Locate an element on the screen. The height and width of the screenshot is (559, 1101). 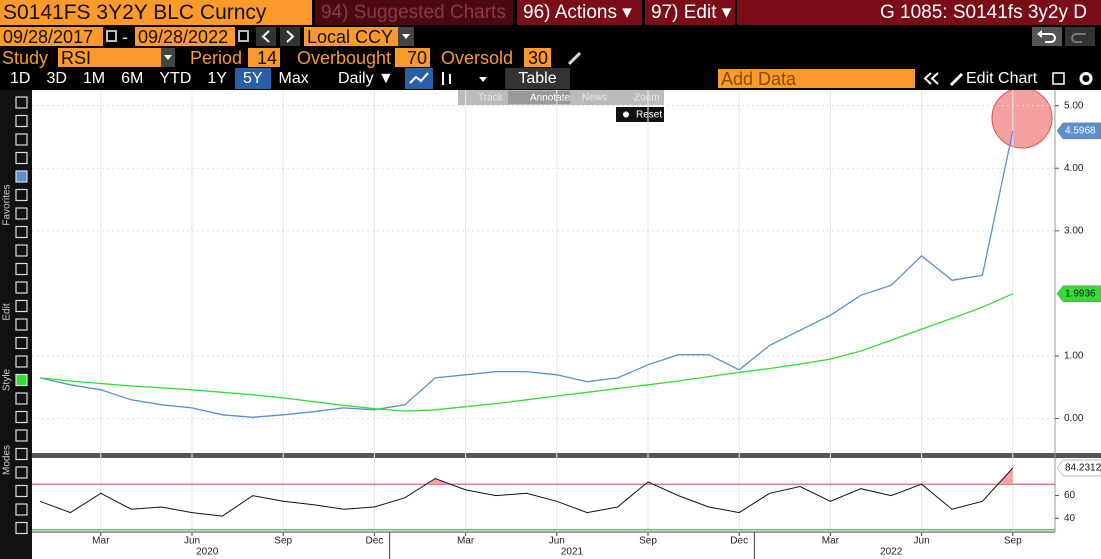
y-tick-label: 1.00 is located at coordinates (1074, 356).